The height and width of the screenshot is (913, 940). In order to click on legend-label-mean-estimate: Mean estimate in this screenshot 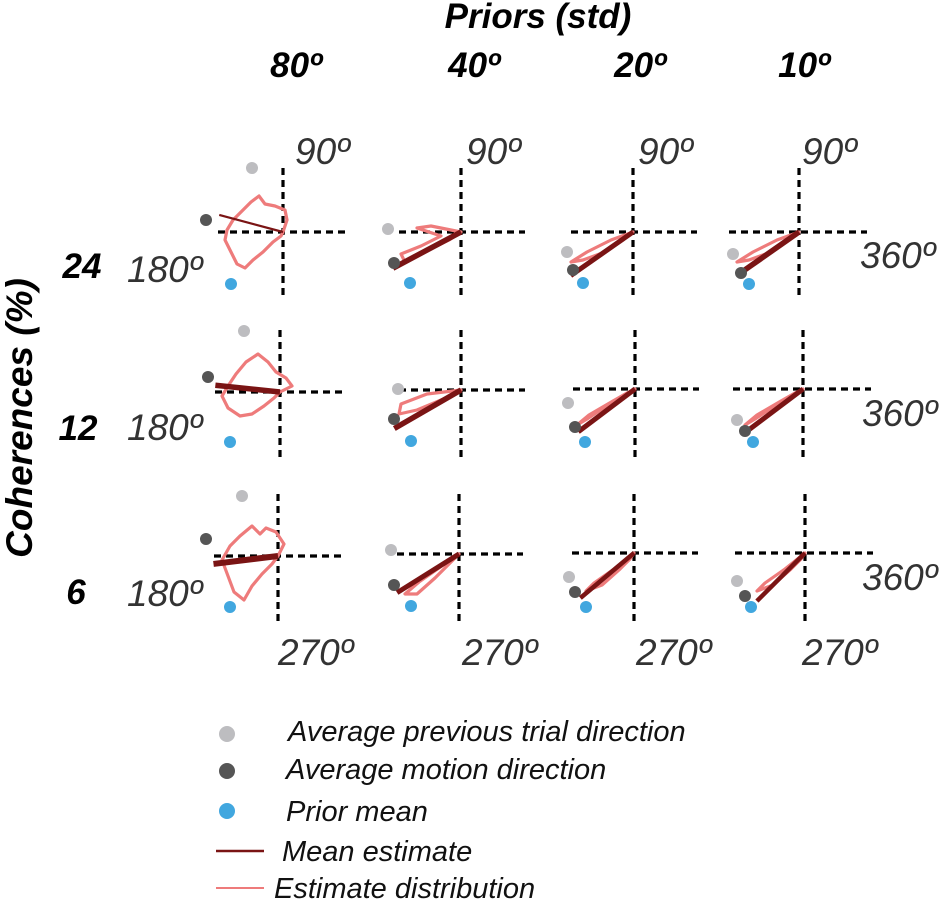, I will do `click(377, 852)`.